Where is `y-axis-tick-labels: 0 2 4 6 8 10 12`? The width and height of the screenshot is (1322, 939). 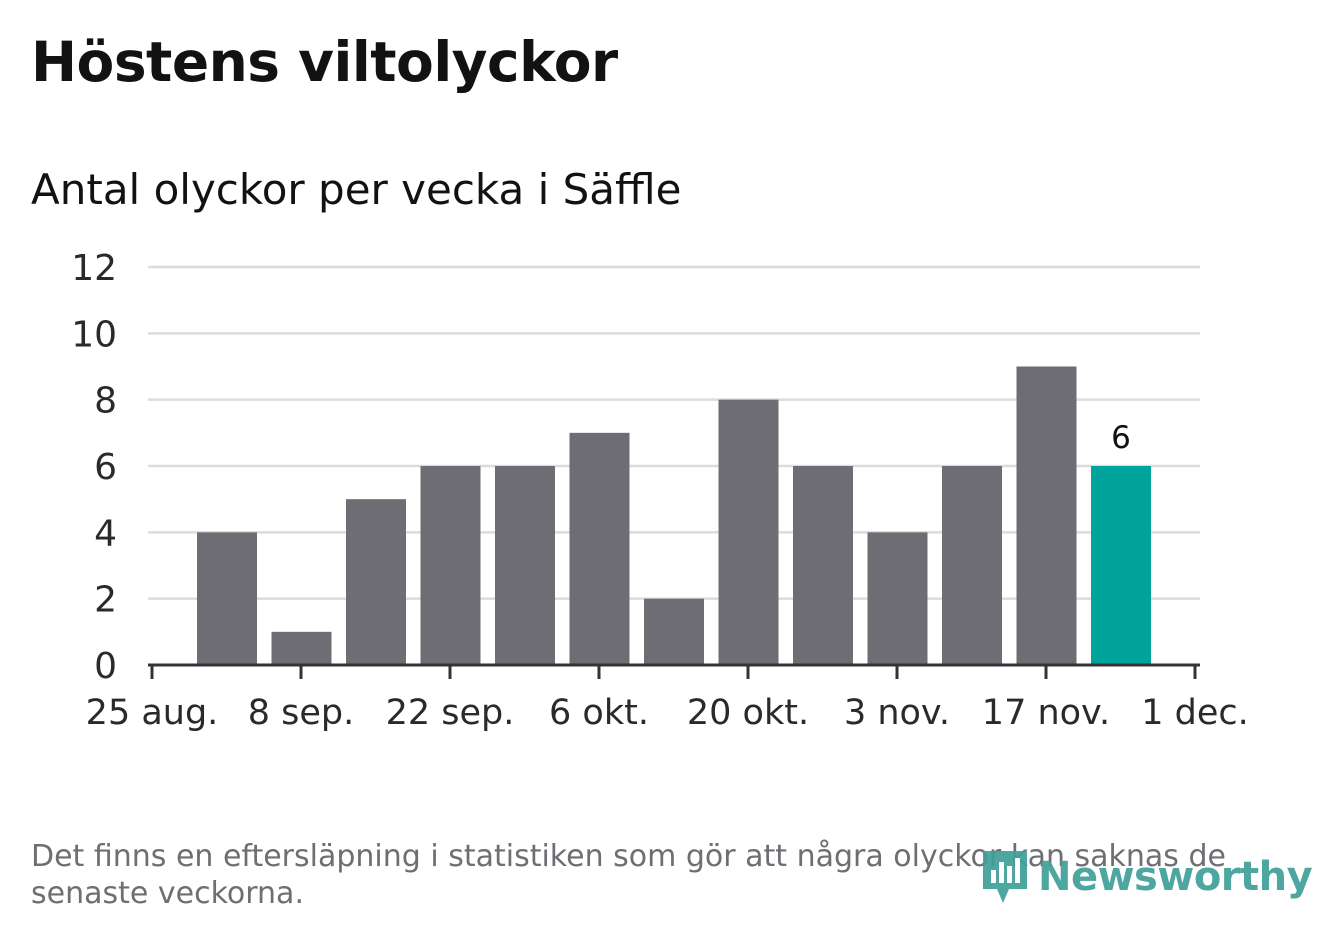
y-axis-tick-labels: 0 2 4 6 8 10 12 is located at coordinates (94, 467).